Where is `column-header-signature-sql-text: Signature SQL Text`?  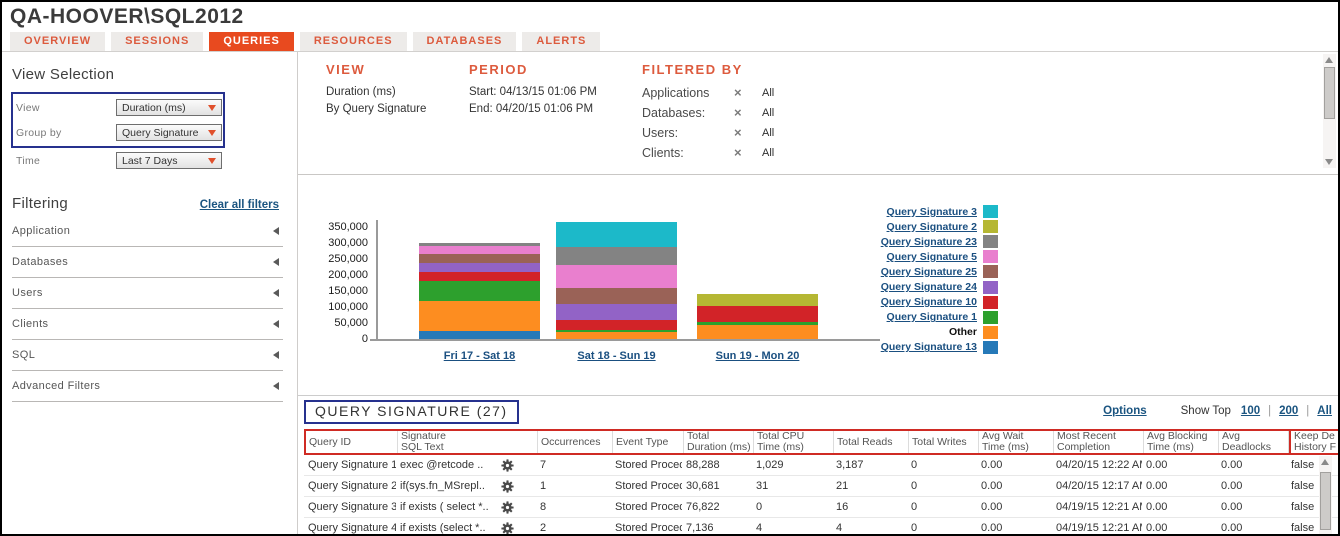
column-header-signature-sql-text: Signature SQL Text is located at coordinates (468, 442).